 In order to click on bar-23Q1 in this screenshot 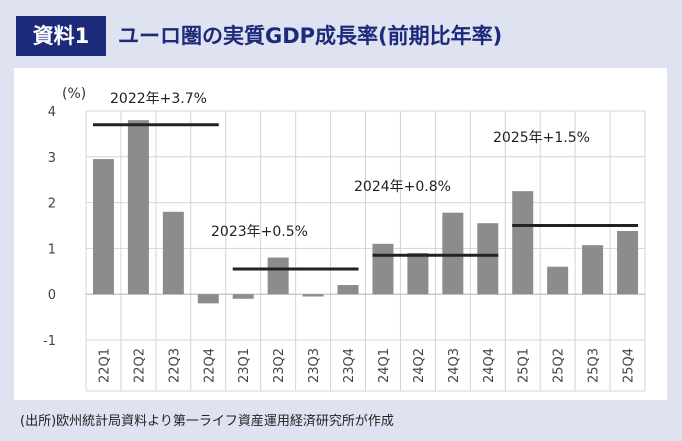, I will do `click(243, 296)`.